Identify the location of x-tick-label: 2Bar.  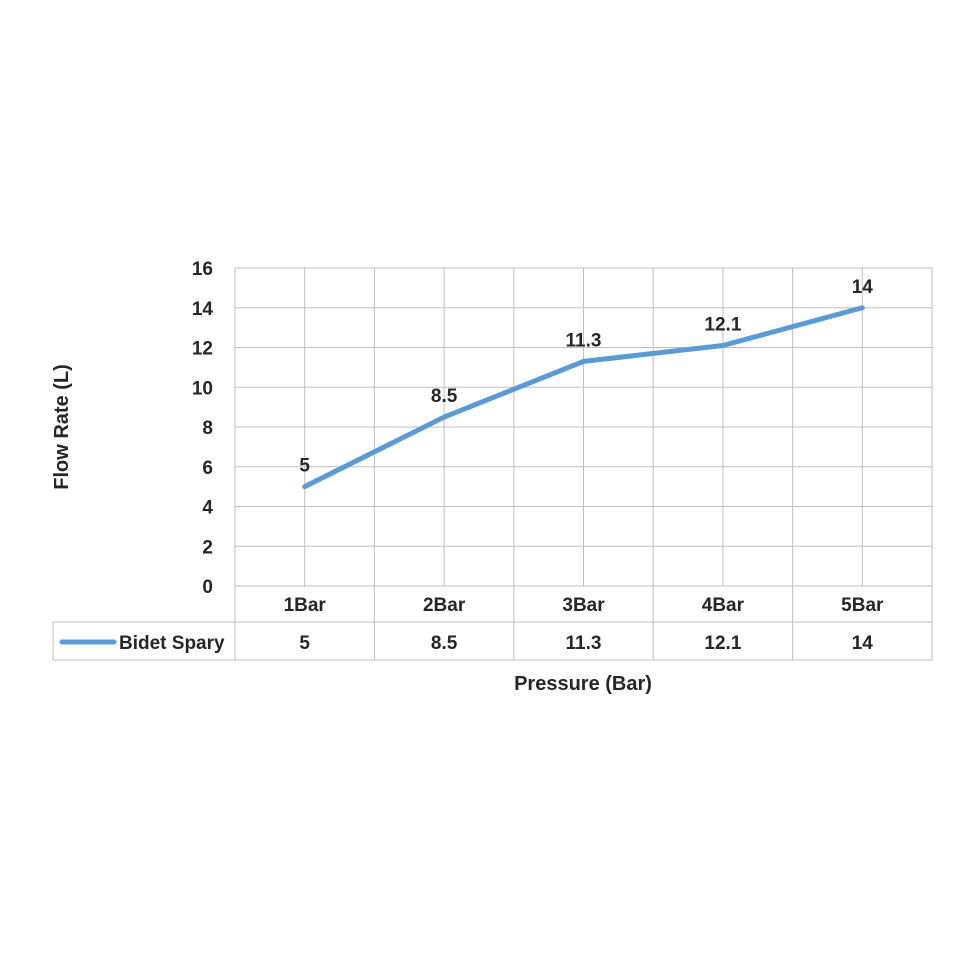
(444, 605).